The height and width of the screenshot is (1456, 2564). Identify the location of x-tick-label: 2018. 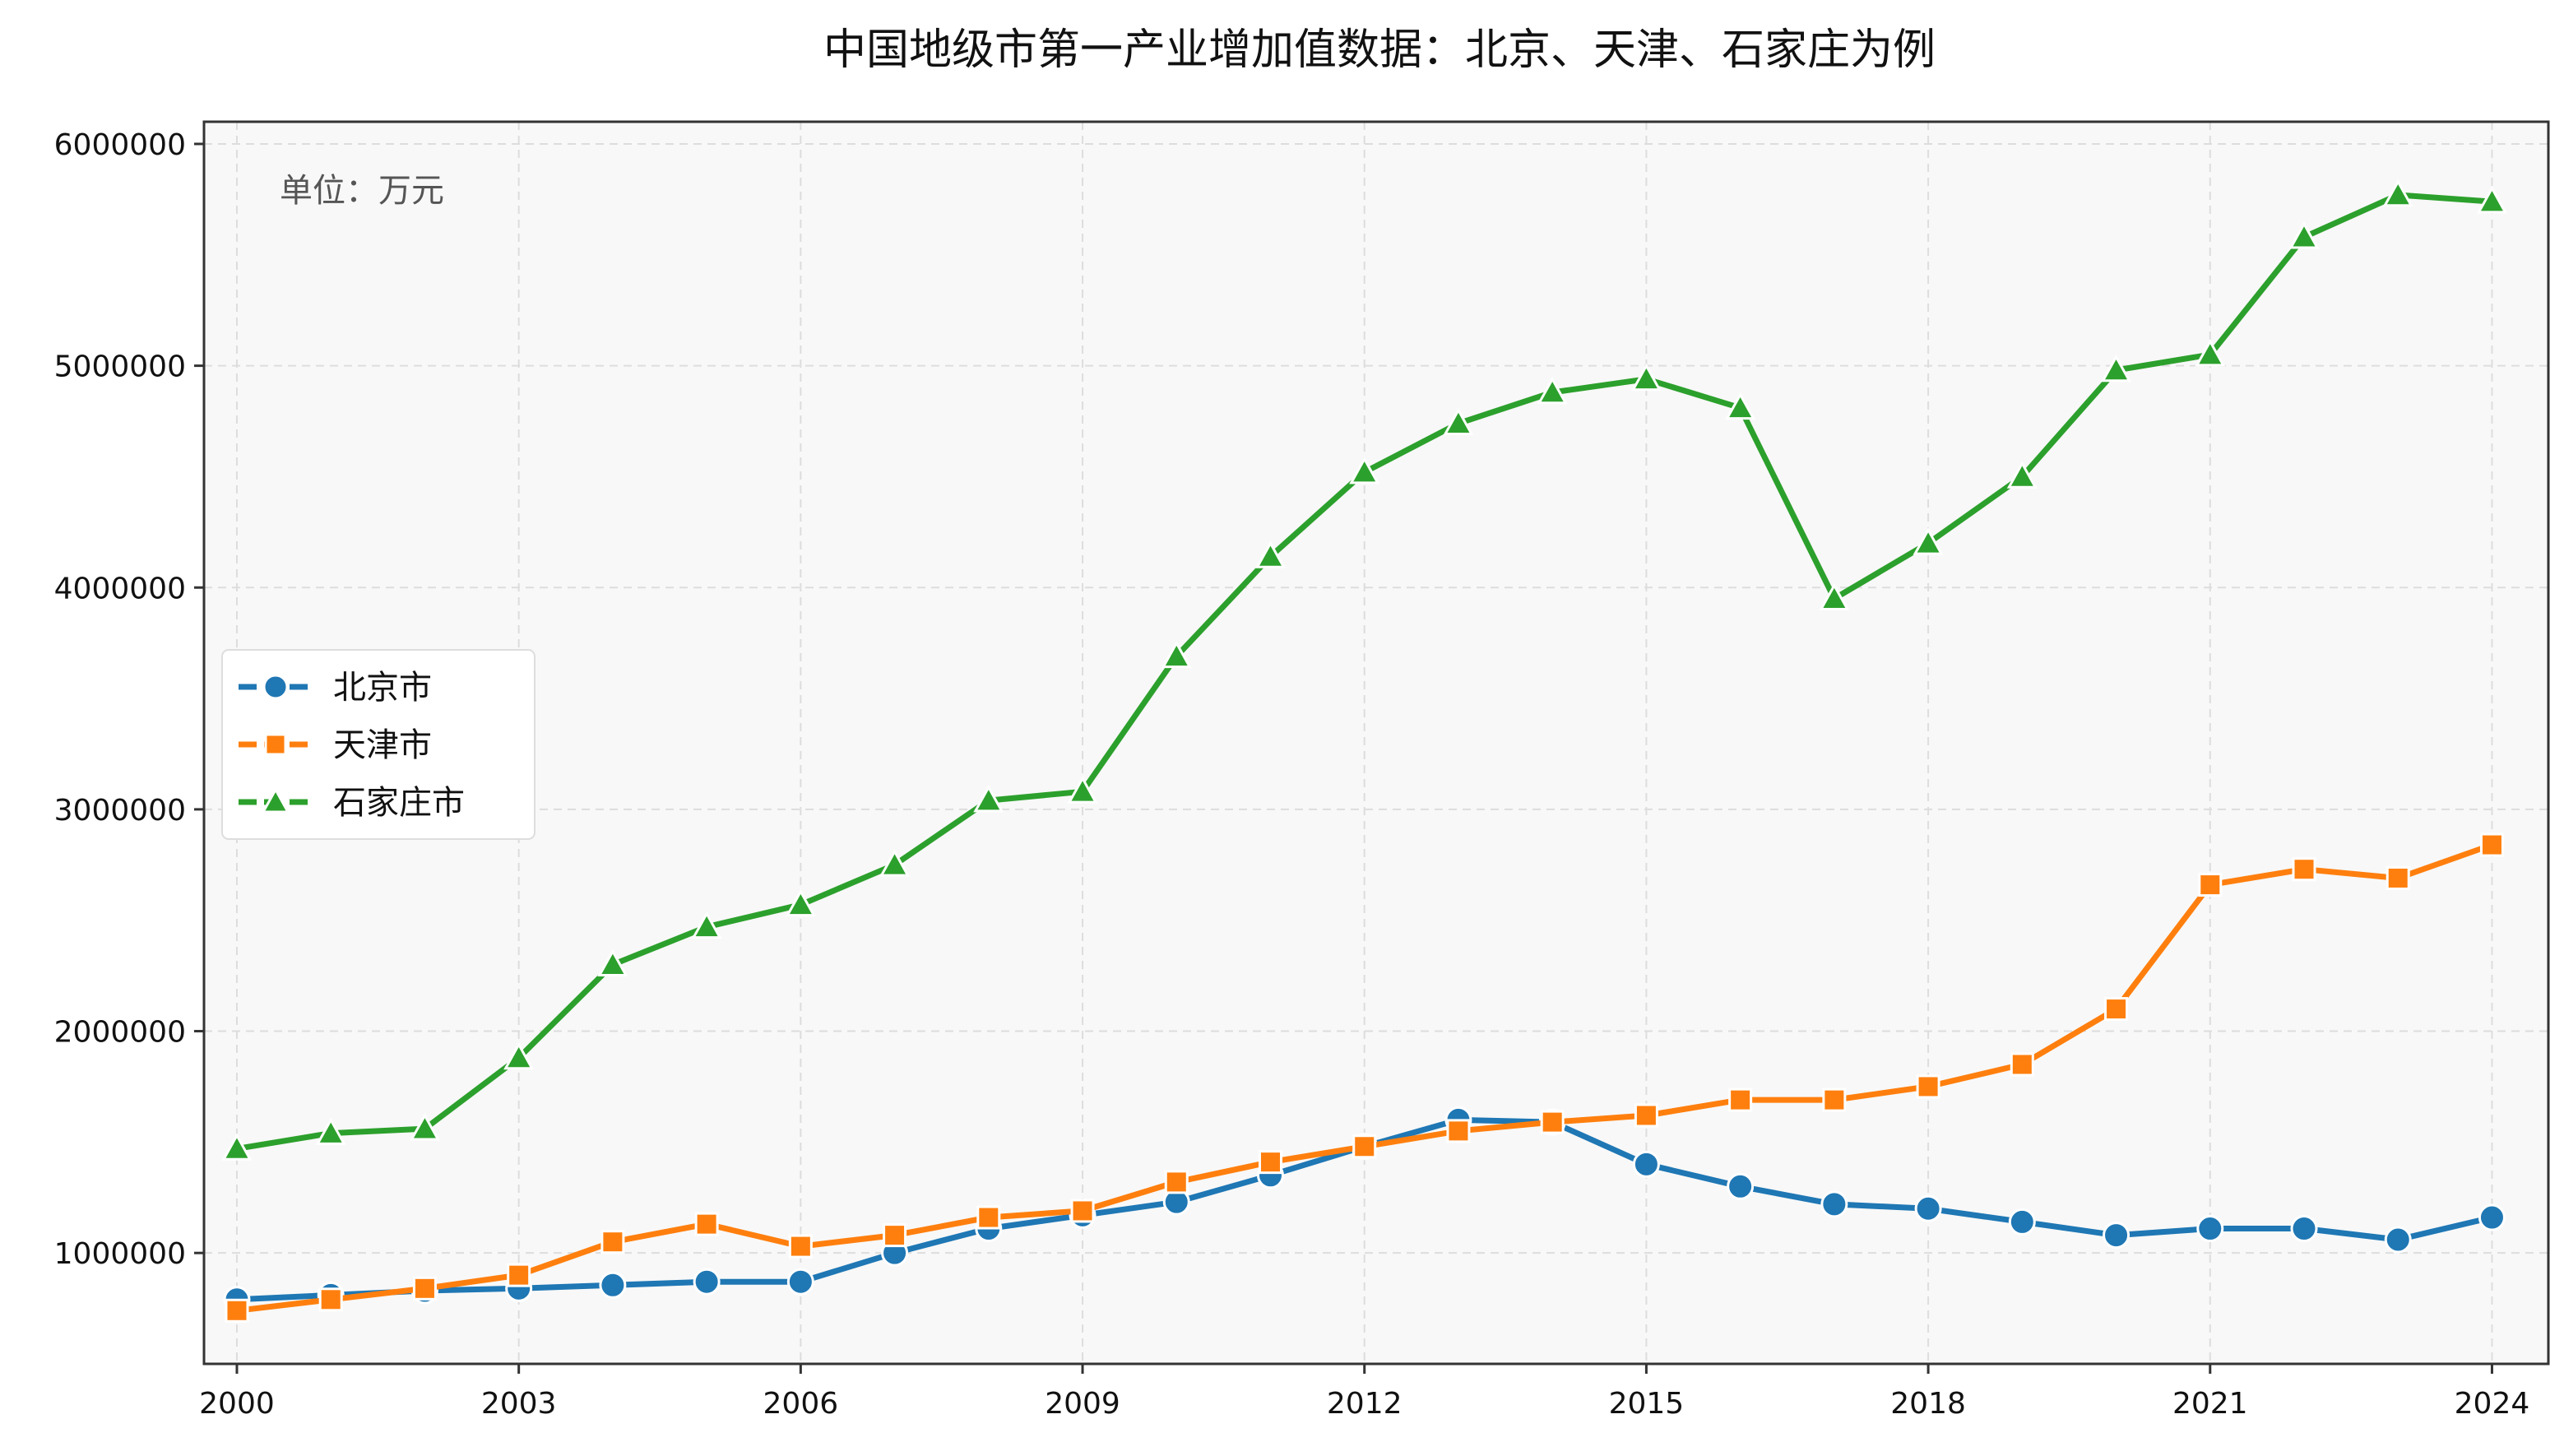
(1928, 1404).